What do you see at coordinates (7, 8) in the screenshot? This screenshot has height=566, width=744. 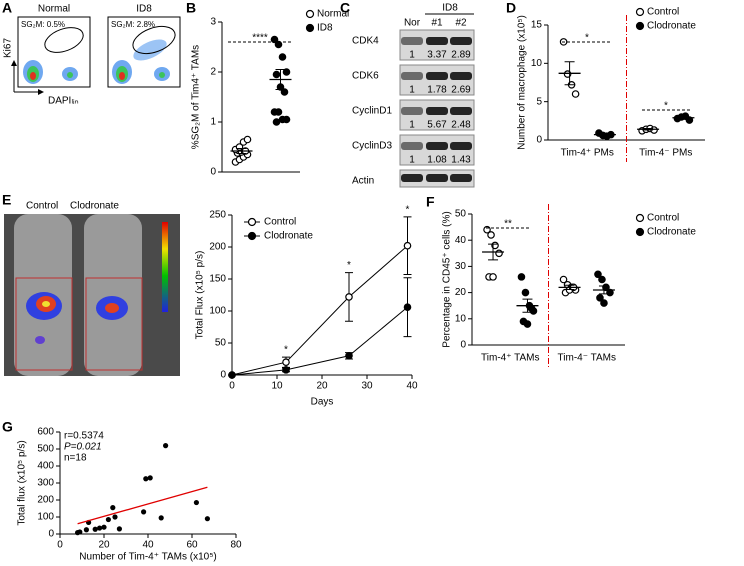 I see `panel-label: A` at bounding box center [7, 8].